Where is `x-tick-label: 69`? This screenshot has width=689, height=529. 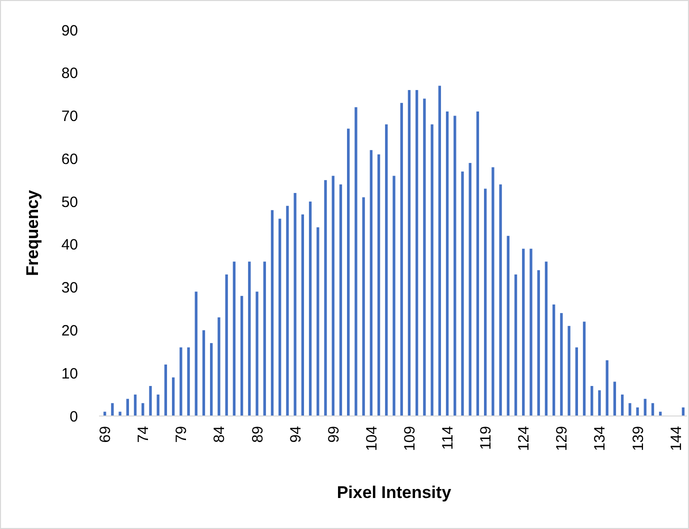 x-tick-label: 69 is located at coordinates (105, 434).